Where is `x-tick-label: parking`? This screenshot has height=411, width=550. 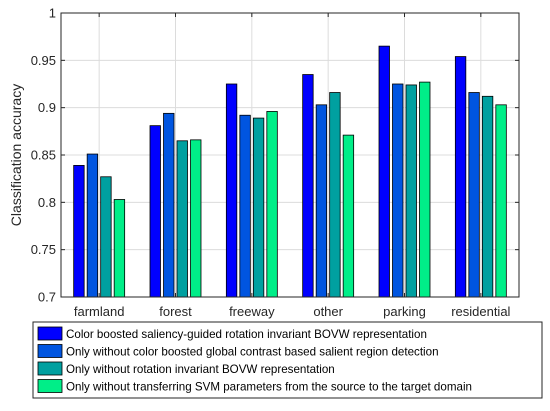
x-tick-label: parking is located at coordinates (404, 311).